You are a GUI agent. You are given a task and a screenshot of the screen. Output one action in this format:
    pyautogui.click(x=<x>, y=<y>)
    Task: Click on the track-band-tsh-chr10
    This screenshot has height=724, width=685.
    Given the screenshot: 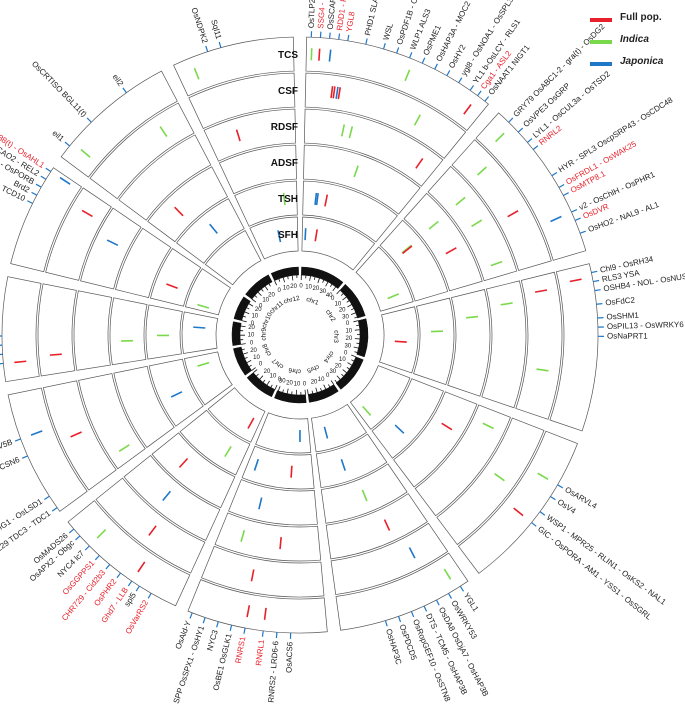 What is the action you would take?
    pyautogui.click(x=176, y=277)
    